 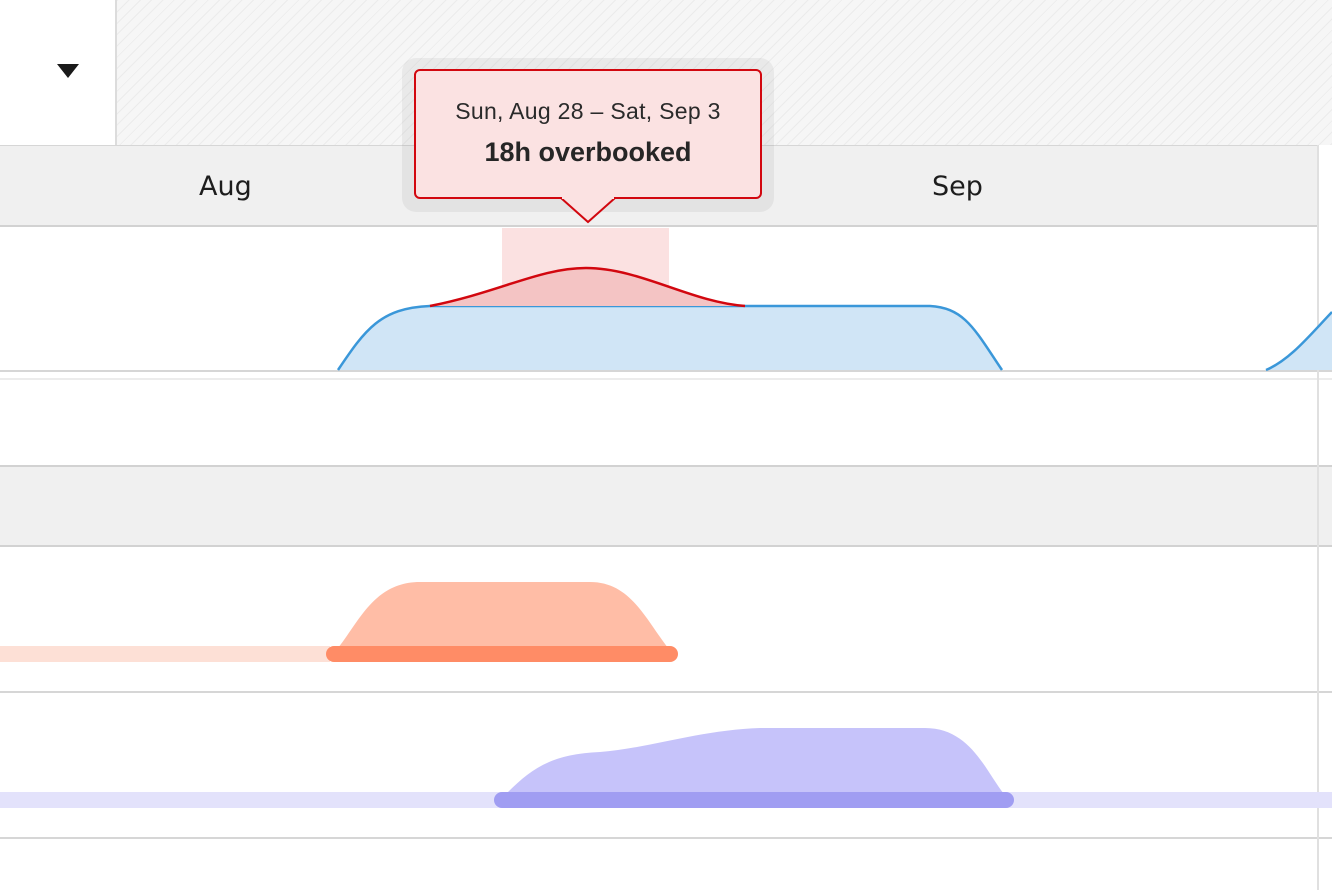 What do you see at coordinates (588, 111) in the screenshot?
I see `tooltip-date-range: Sun, Aug 28 – Sat, Sep 3` at bounding box center [588, 111].